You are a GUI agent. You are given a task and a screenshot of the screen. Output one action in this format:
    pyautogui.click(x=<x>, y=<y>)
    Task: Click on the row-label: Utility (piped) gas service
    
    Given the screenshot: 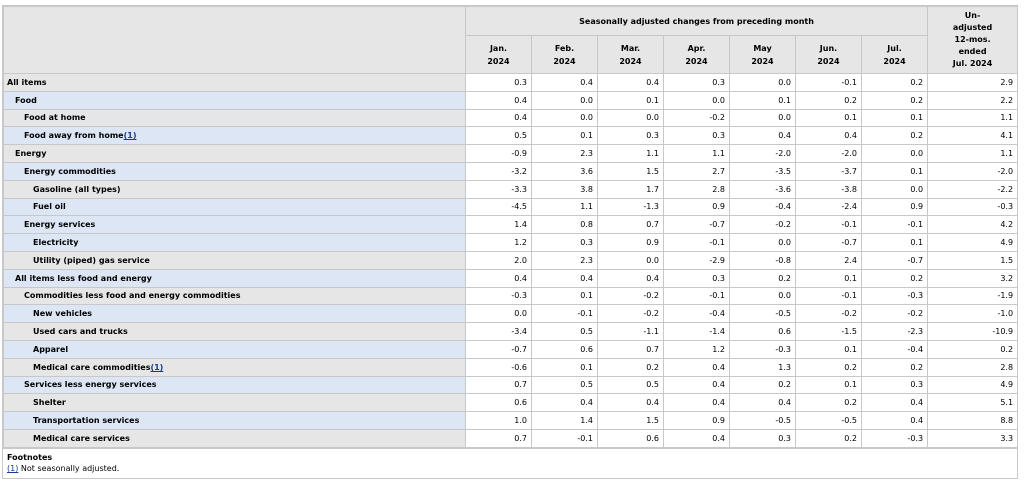 What is the action you would take?
    pyautogui.click(x=234, y=260)
    